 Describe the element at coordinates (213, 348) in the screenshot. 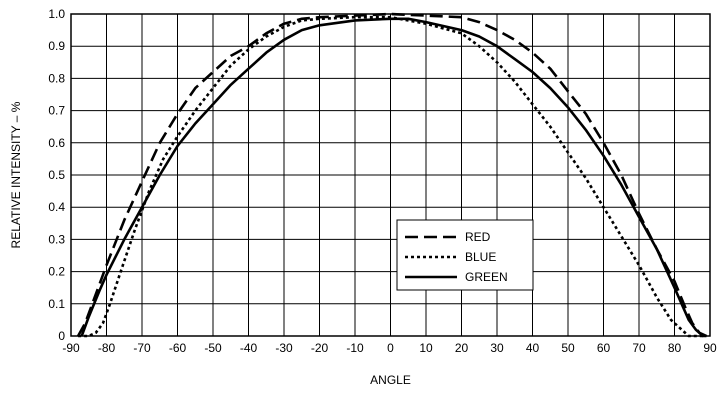

I see `x-tick-label: -50` at that location.